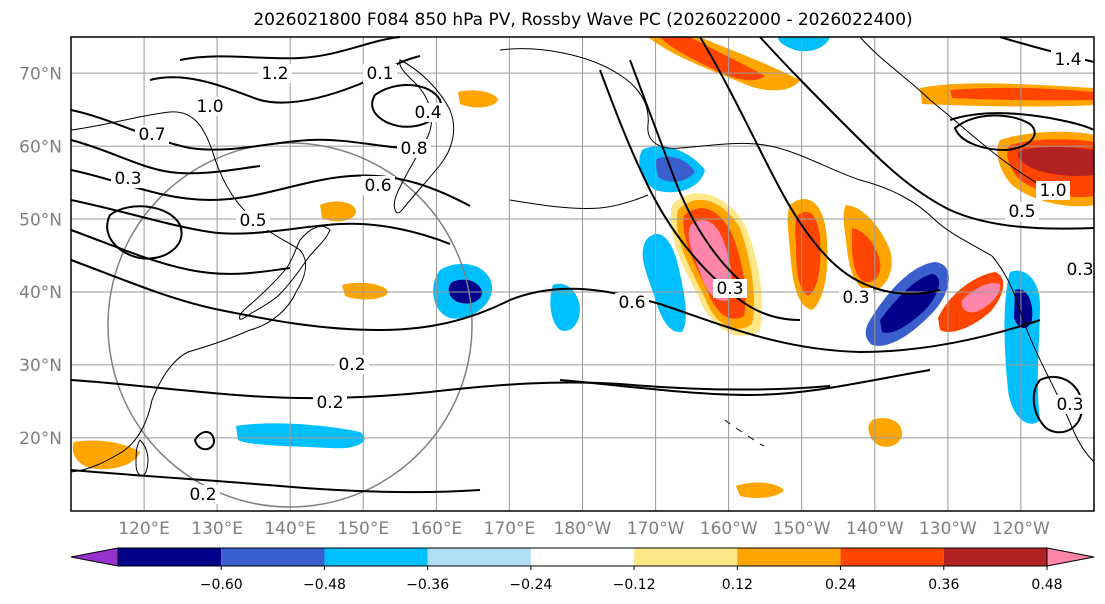  I want to click on japan-coastline, so click(285, 272).